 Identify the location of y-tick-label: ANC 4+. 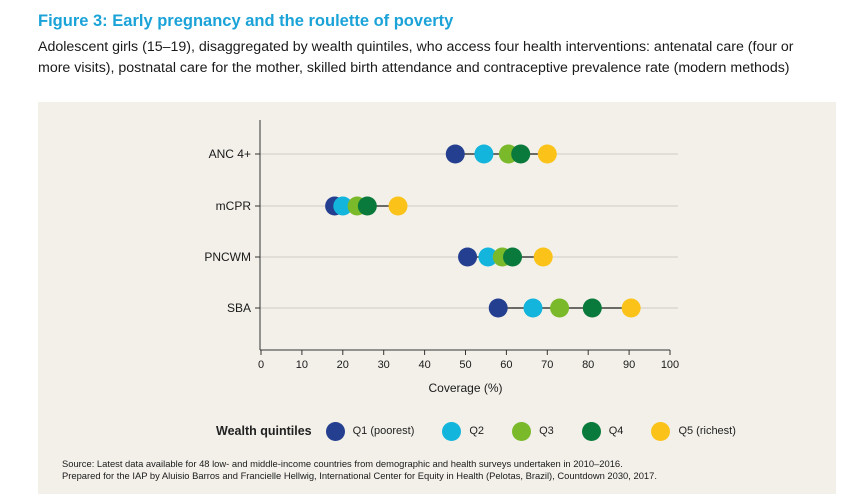
(230, 154).